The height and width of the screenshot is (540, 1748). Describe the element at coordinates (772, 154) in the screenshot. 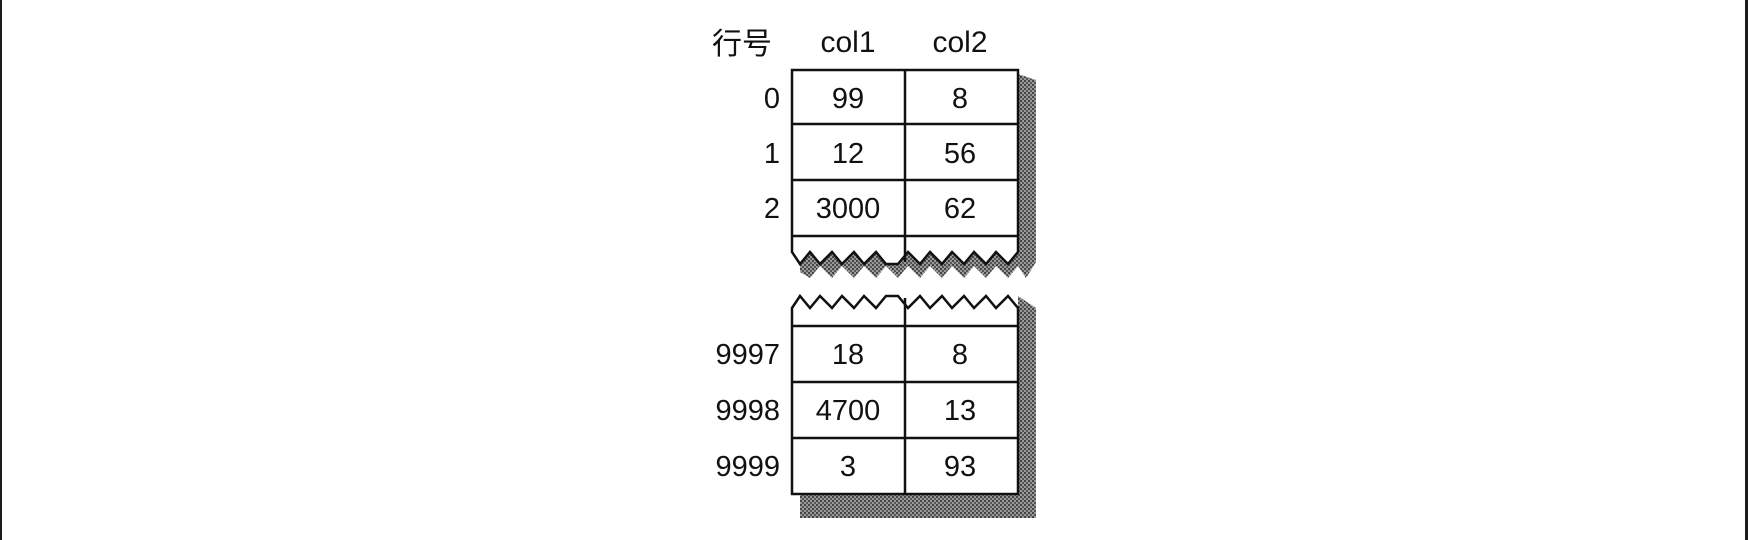

I see `row-index-1: 1` at that location.